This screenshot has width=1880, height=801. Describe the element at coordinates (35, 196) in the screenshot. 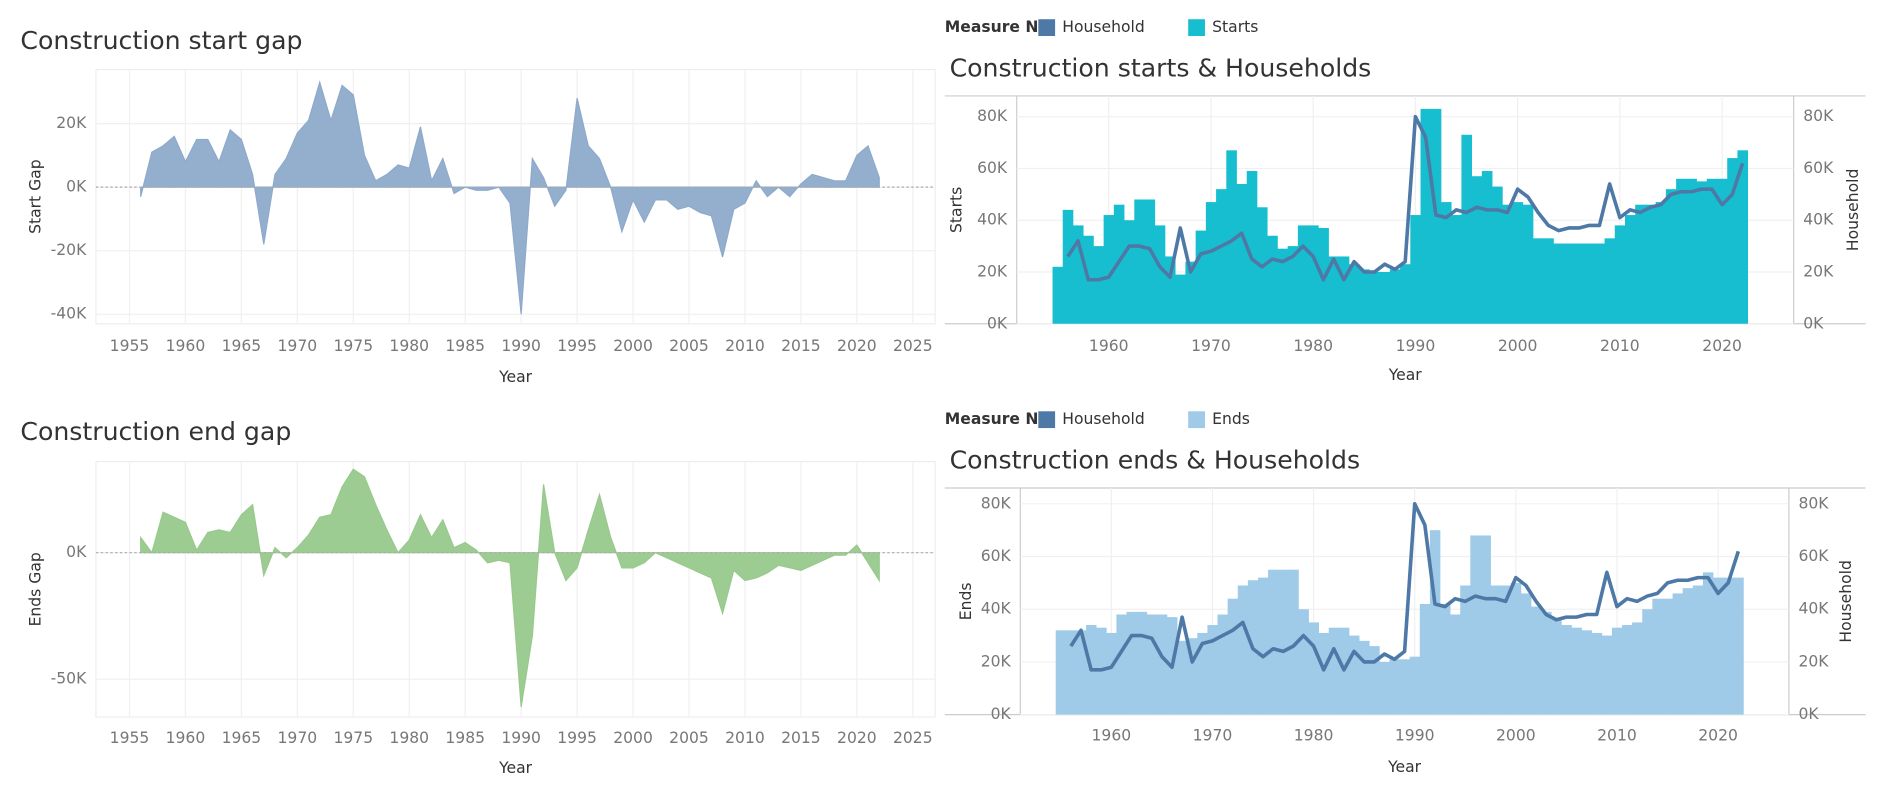

I see `y-axis-title: Start Gap` at that location.